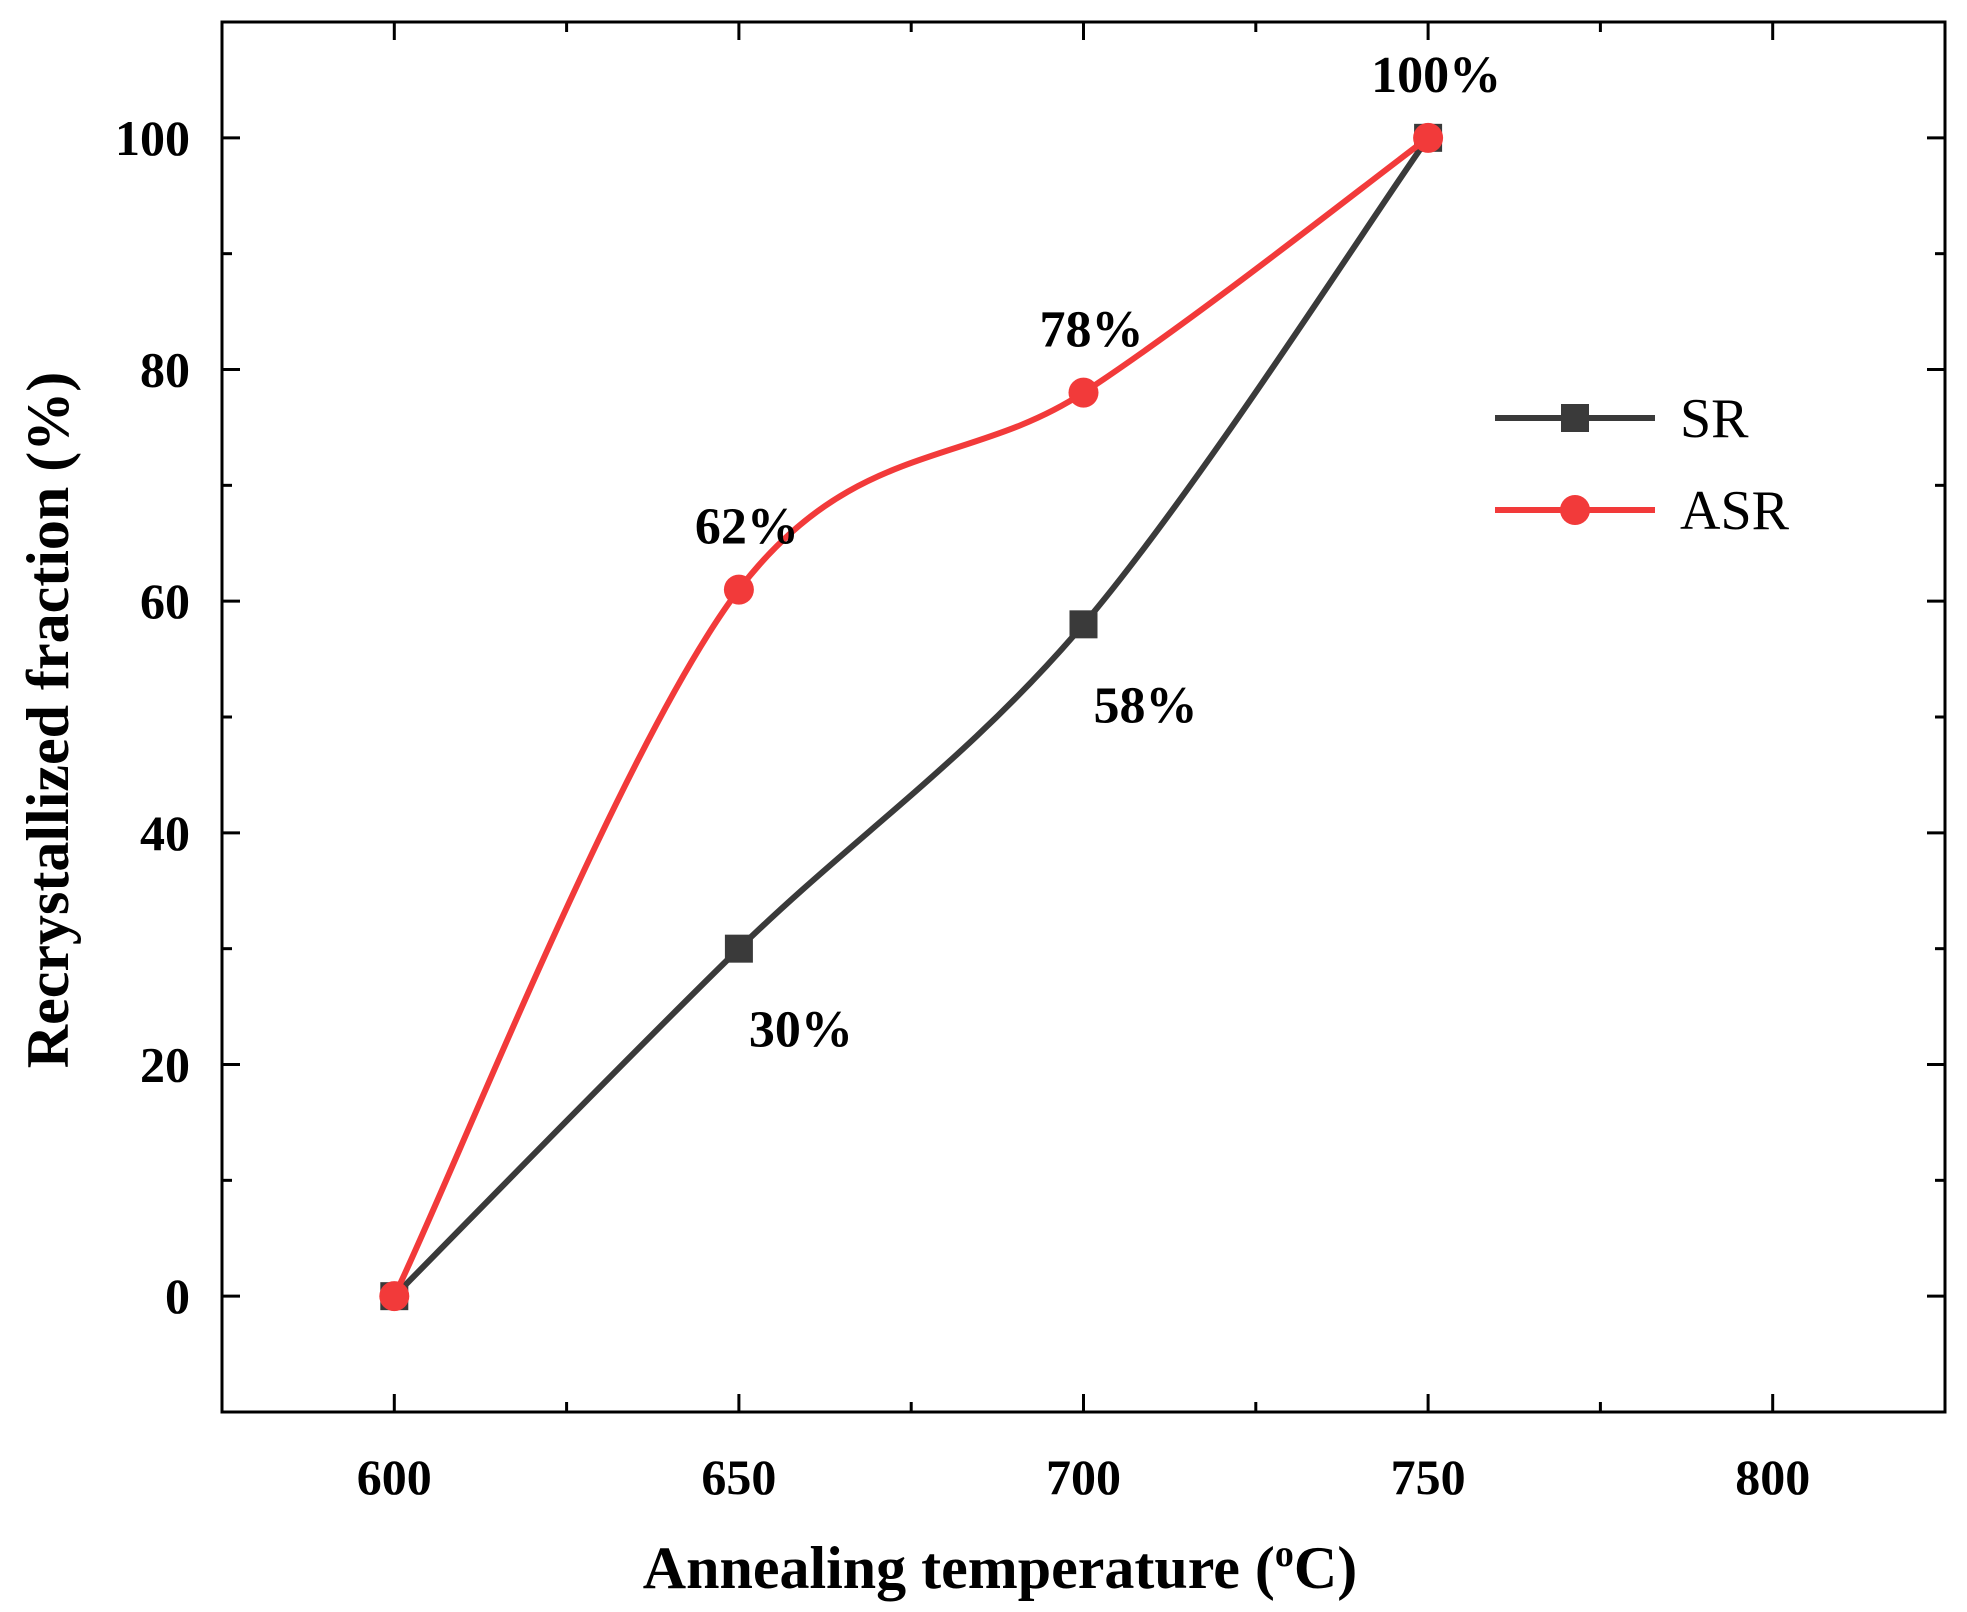  Describe the element at coordinates (165, 601) in the screenshot. I see `y-tick-label: 60` at that location.